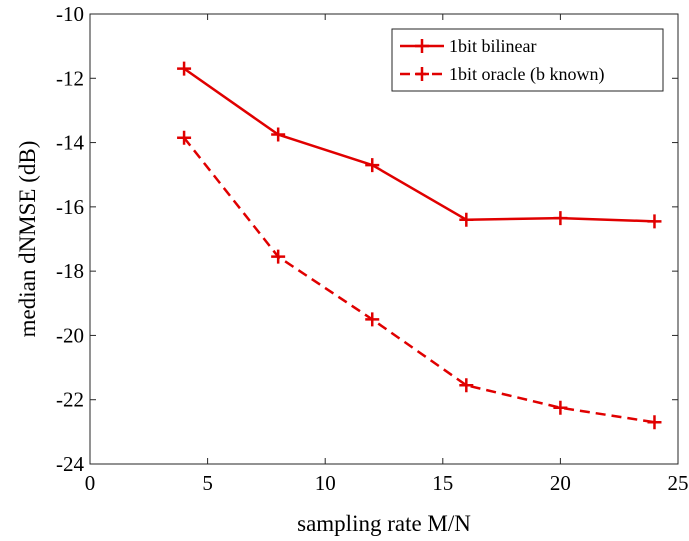  I want to click on legend-item: 1bit bilinear, so click(468, 46).